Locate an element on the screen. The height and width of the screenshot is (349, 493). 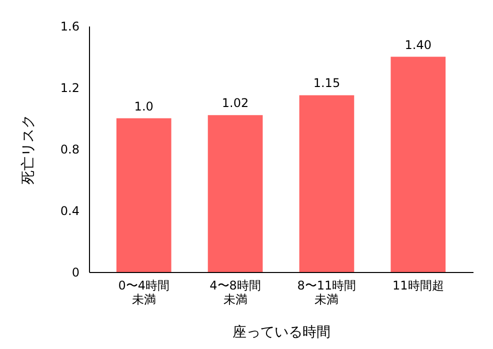
y-tick-label: 0 is located at coordinates (76, 273).